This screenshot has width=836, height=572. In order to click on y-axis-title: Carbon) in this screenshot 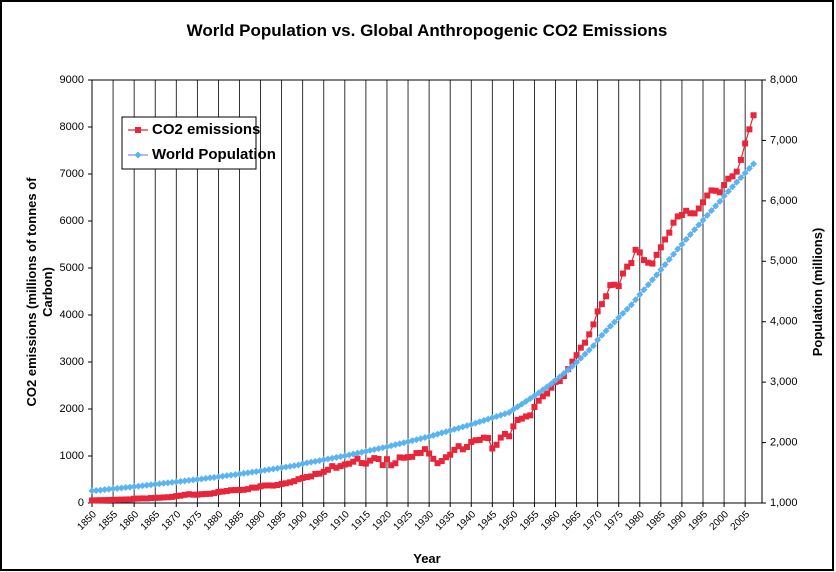, I will do `click(47, 292)`.